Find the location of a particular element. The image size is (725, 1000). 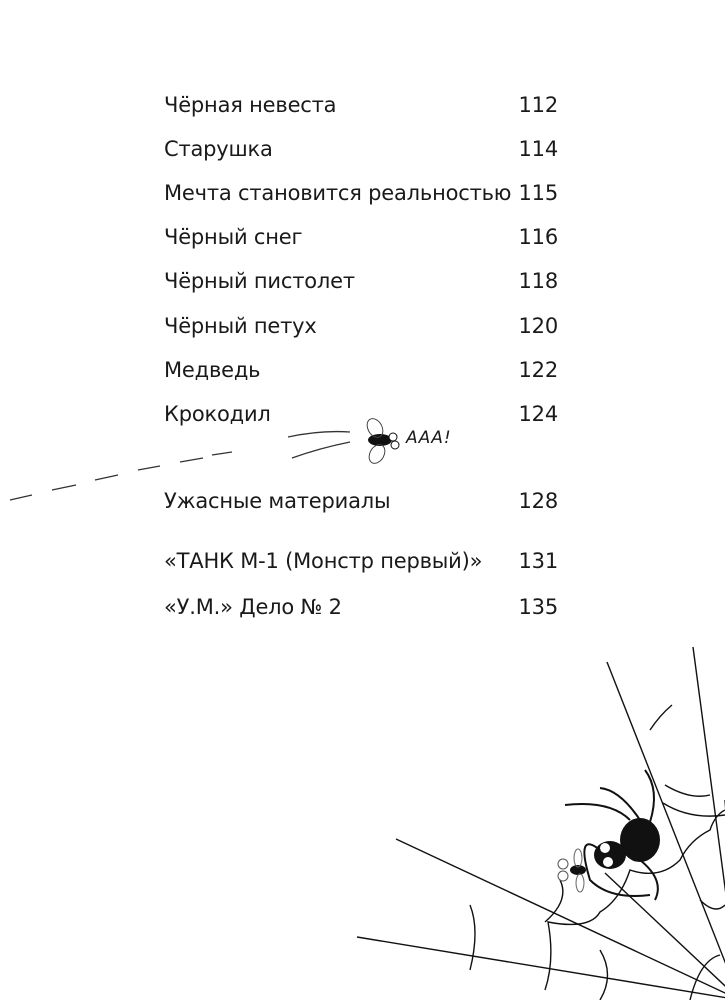

toc-entry: Ужасные материалы 128 is located at coordinates (361, 501).